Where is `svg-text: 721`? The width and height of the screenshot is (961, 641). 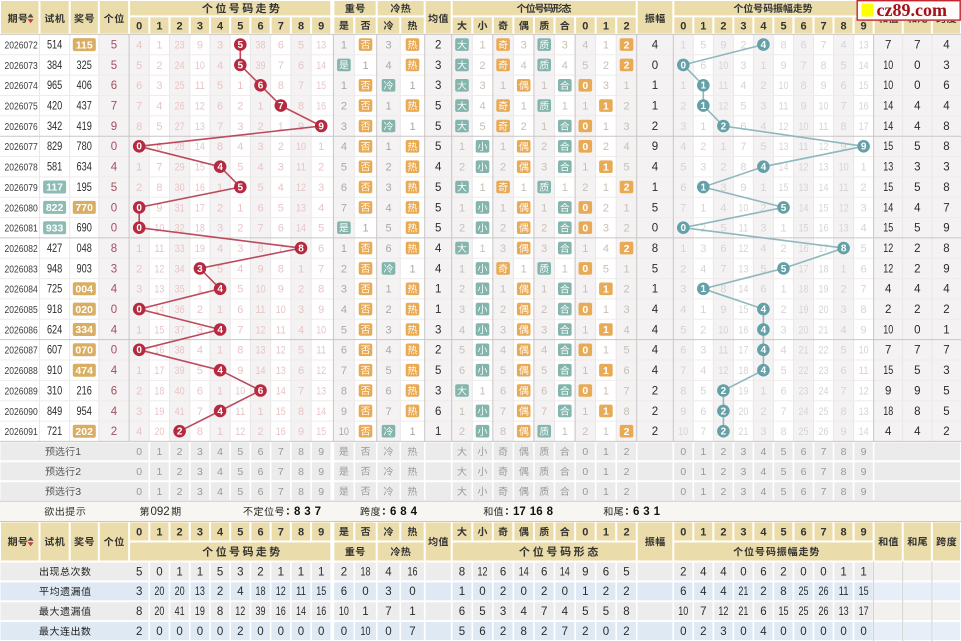
svg-text: 721 is located at coordinates (54, 432).